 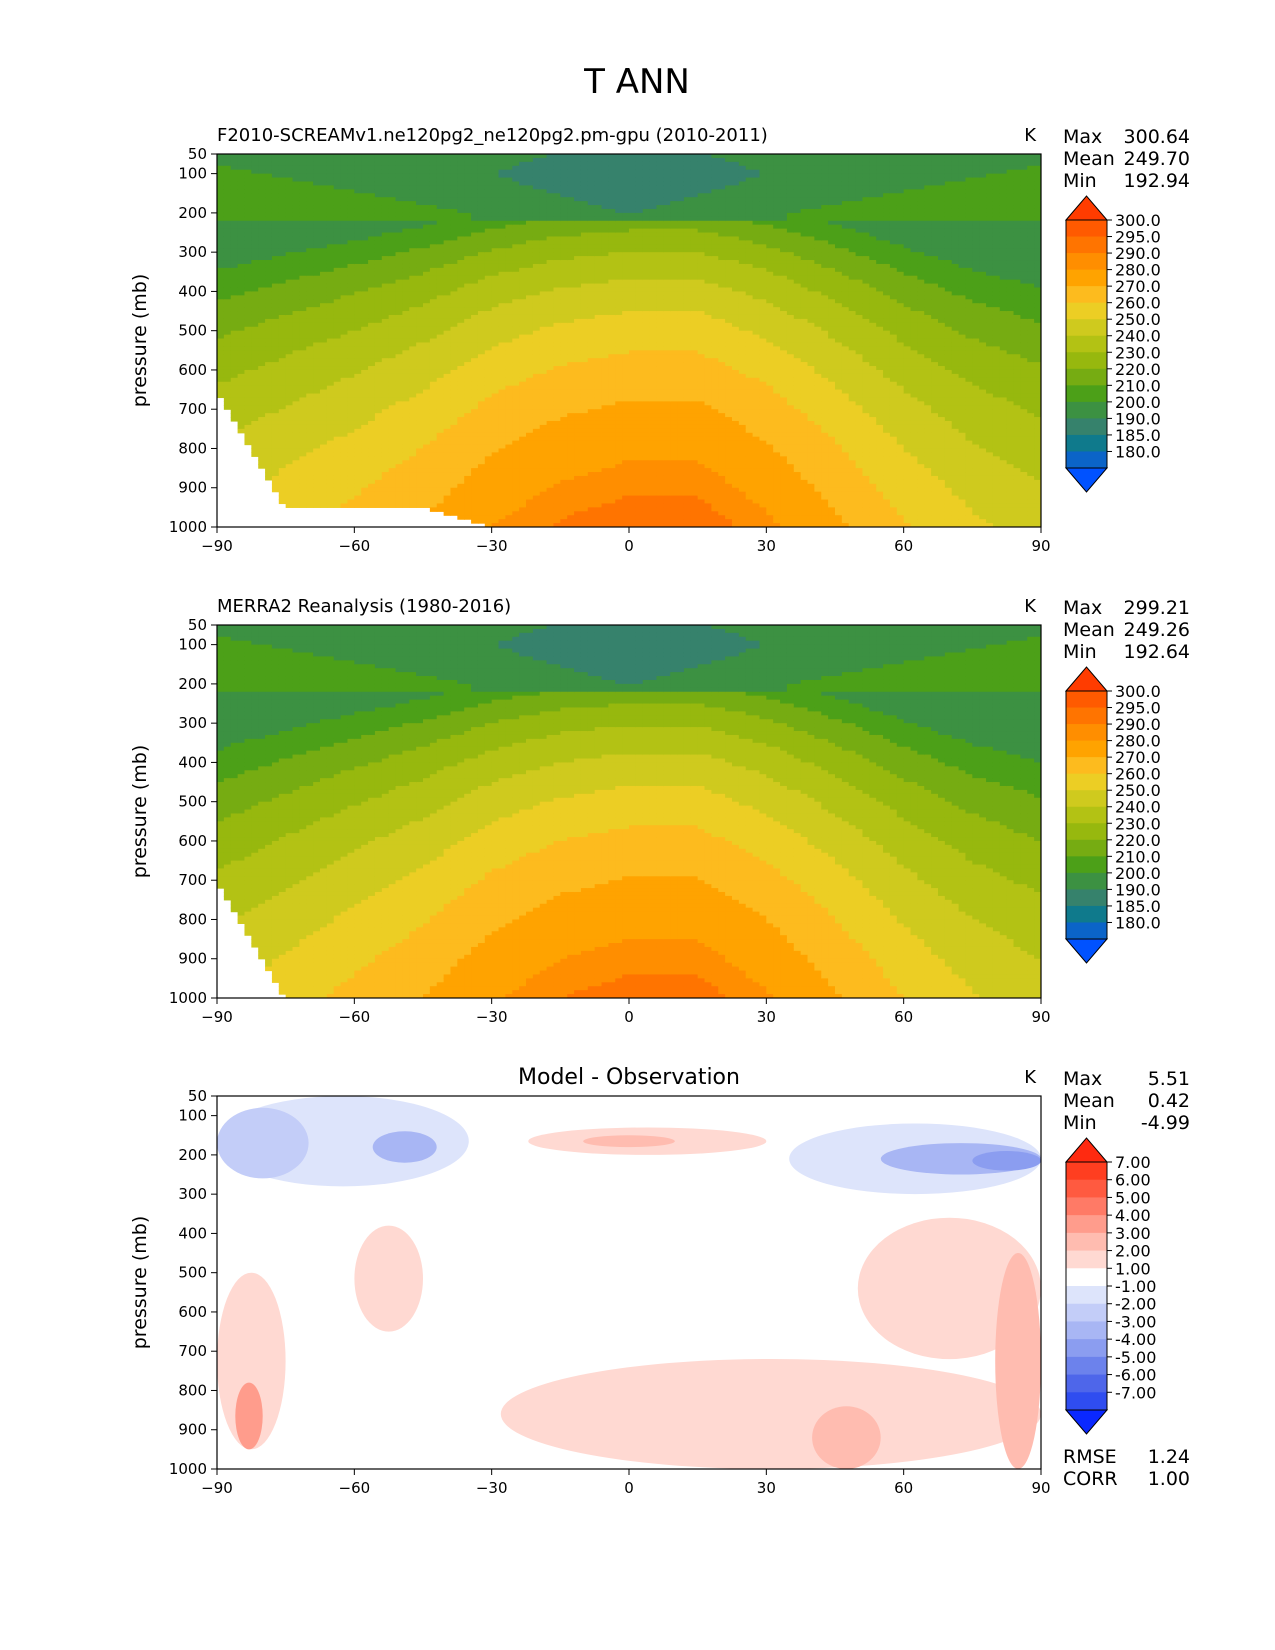 I want to click on stat-value-mean: 249.70, so click(x=1157, y=159).